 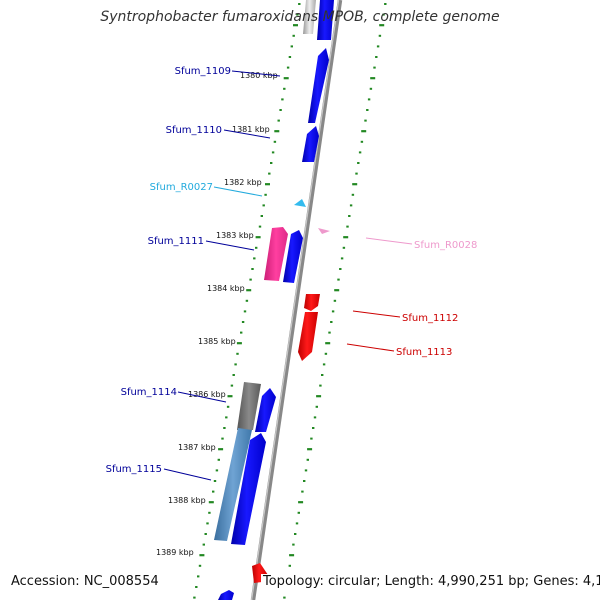 I want to click on tick-label-1386: 1386 kbp, so click(x=207, y=394).